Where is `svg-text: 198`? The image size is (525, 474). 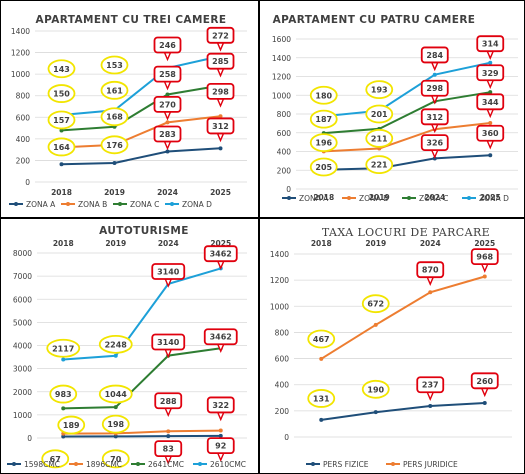 svg-text: 198 is located at coordinates (115, 424).